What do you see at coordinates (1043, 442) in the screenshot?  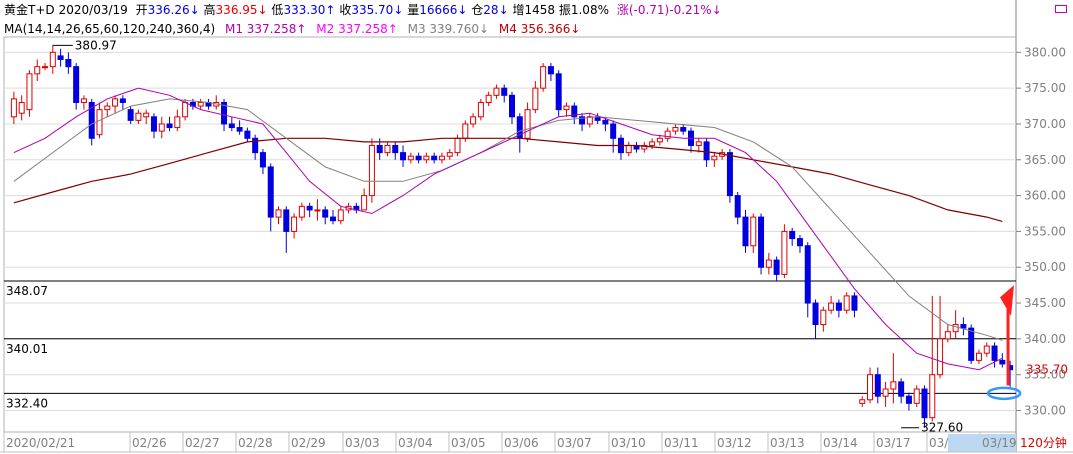 I see `timeframe-label: 120分钟` at bounding box center [1043, 442].